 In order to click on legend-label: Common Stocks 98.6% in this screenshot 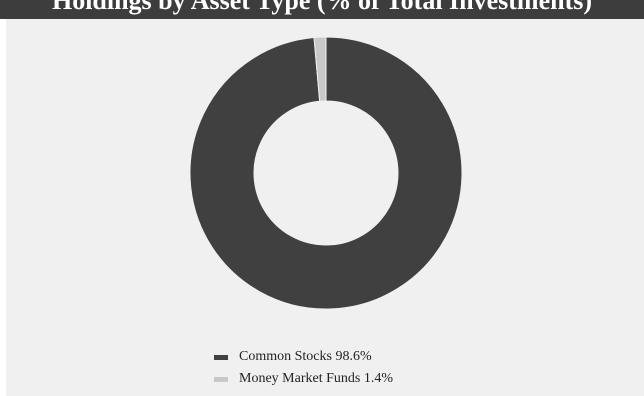, I will do `click(305, 356)`.